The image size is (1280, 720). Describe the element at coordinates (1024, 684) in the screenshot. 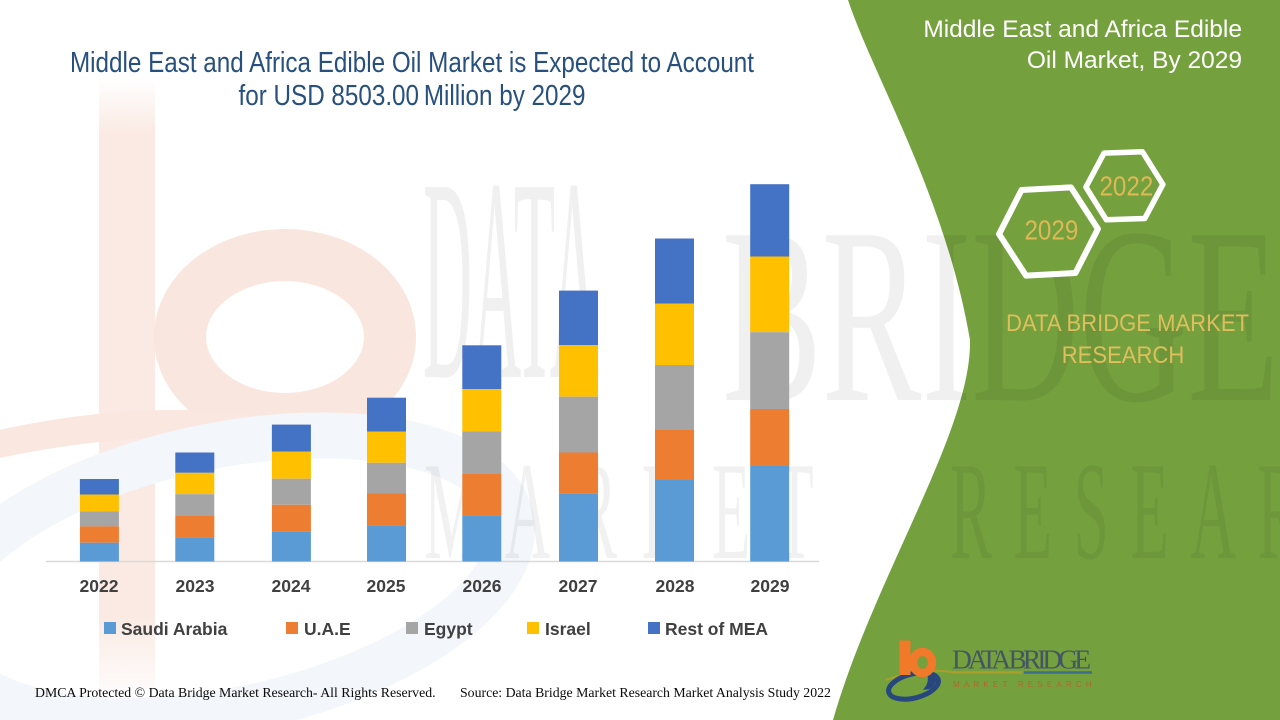

I see `svg-text: MARKET RESEARCH` at that location.